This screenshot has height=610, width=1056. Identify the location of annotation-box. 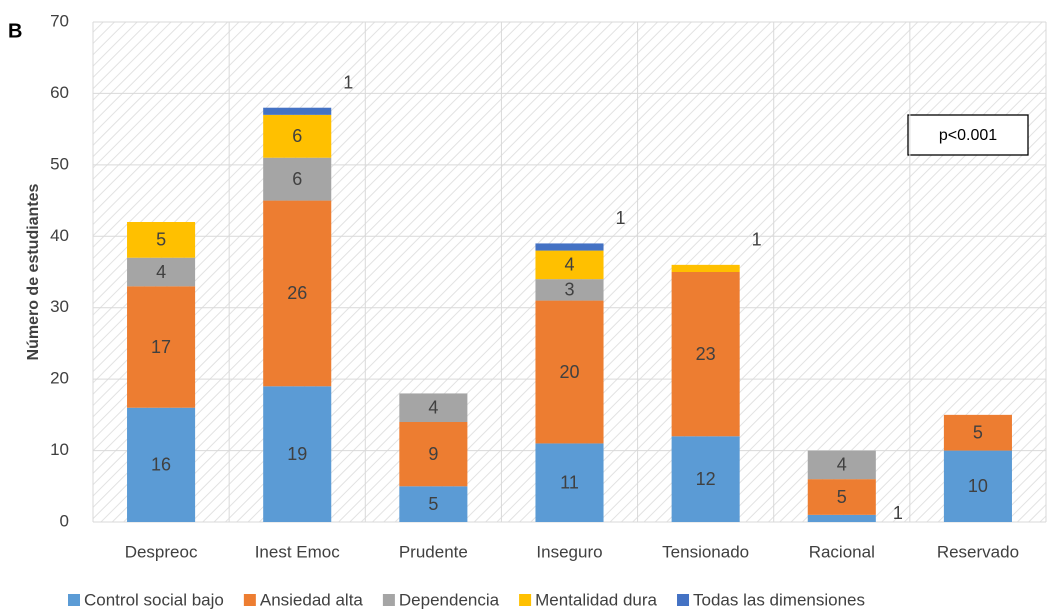
(968, 135).